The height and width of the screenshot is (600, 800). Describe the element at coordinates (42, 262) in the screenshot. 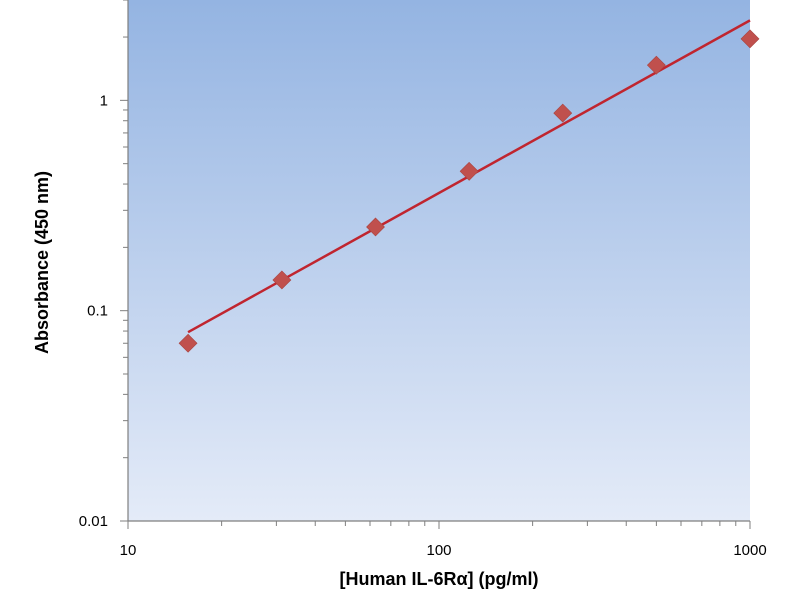

I see `y-axis-title: Absorbance (450 nm)` at that location.